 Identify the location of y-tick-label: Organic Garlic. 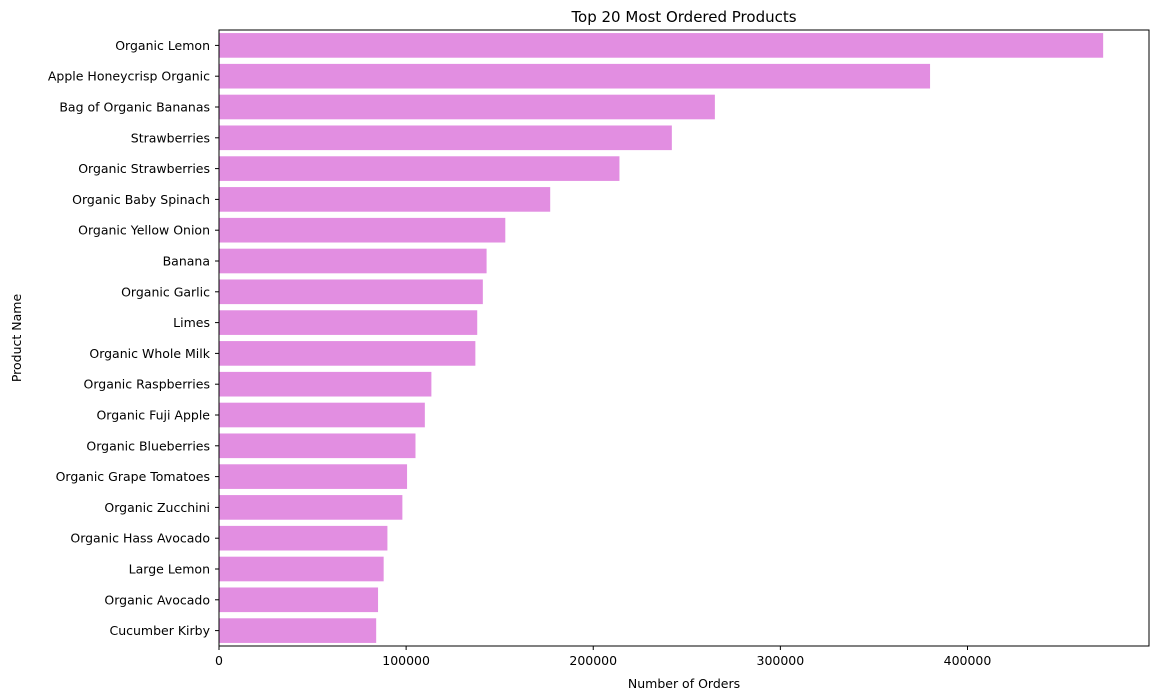
(165, 291).